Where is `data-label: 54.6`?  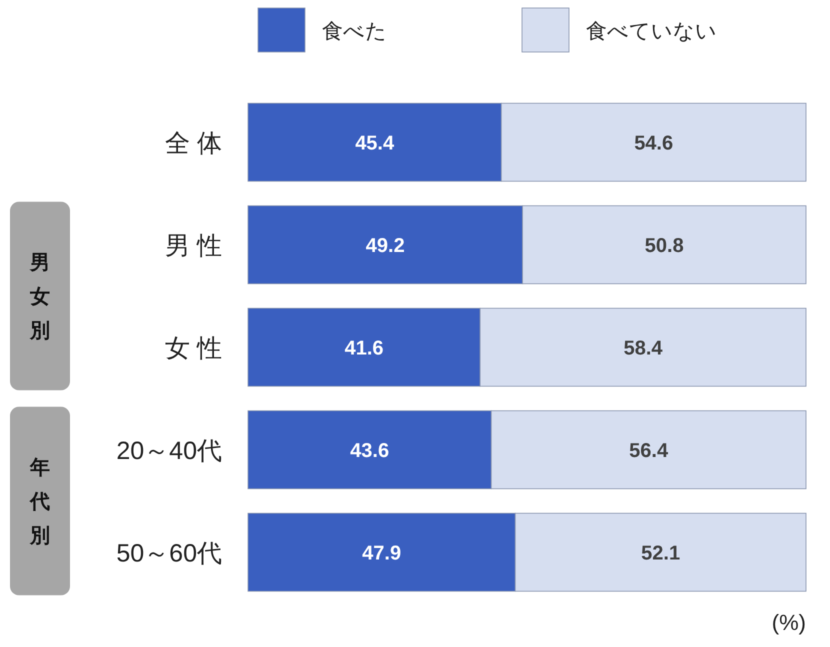
data-label: 54.6 is located at coordinates (654, 143).